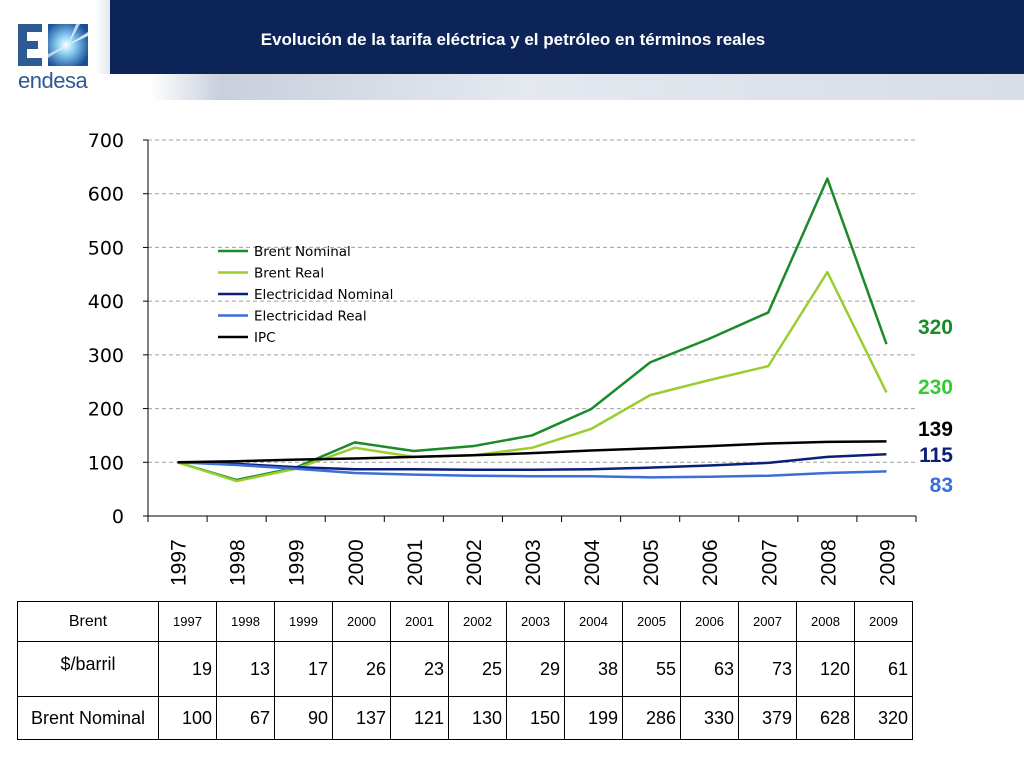 The image size is (1024, 768). Describe the element at coordinates (477, 621) in the screenshot. I see `table-year-header: 2002` at that location.